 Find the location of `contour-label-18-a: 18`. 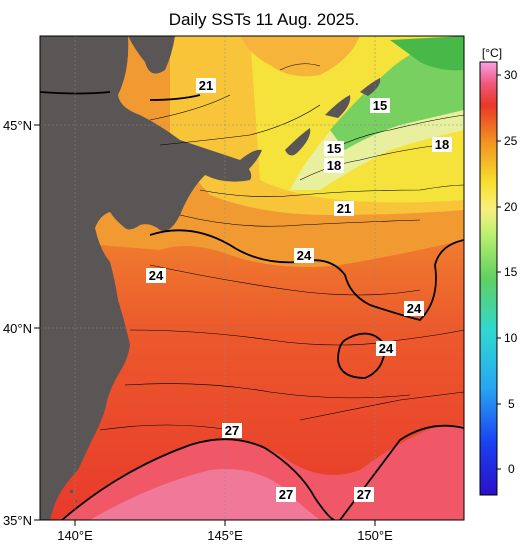

contour-label-18-a: 18 is located at coordinates (334, 165).